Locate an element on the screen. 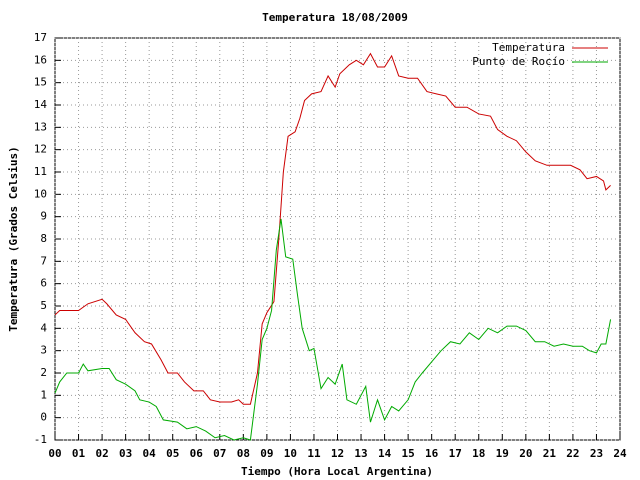 Image resolution: width=640 pixels, height=480 pixels. y-tick-label: 9 is located at coordinates (43, 216).